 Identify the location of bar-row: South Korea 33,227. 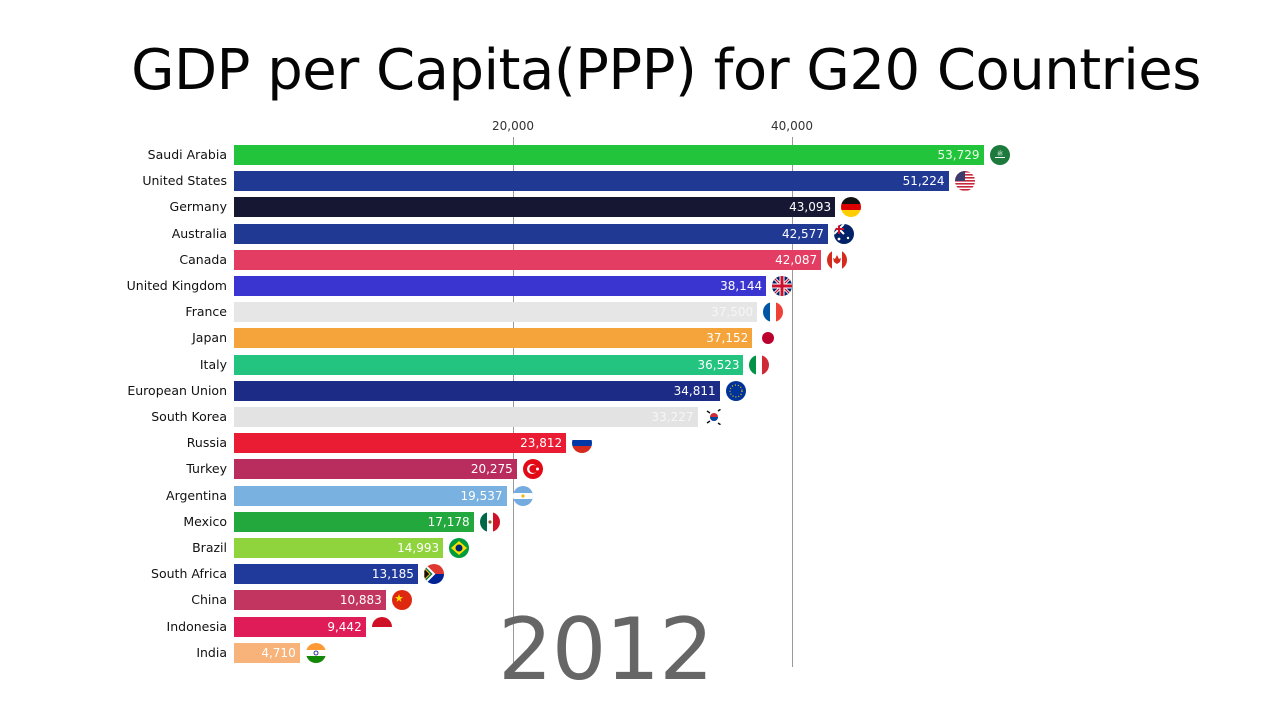
(640, 417).